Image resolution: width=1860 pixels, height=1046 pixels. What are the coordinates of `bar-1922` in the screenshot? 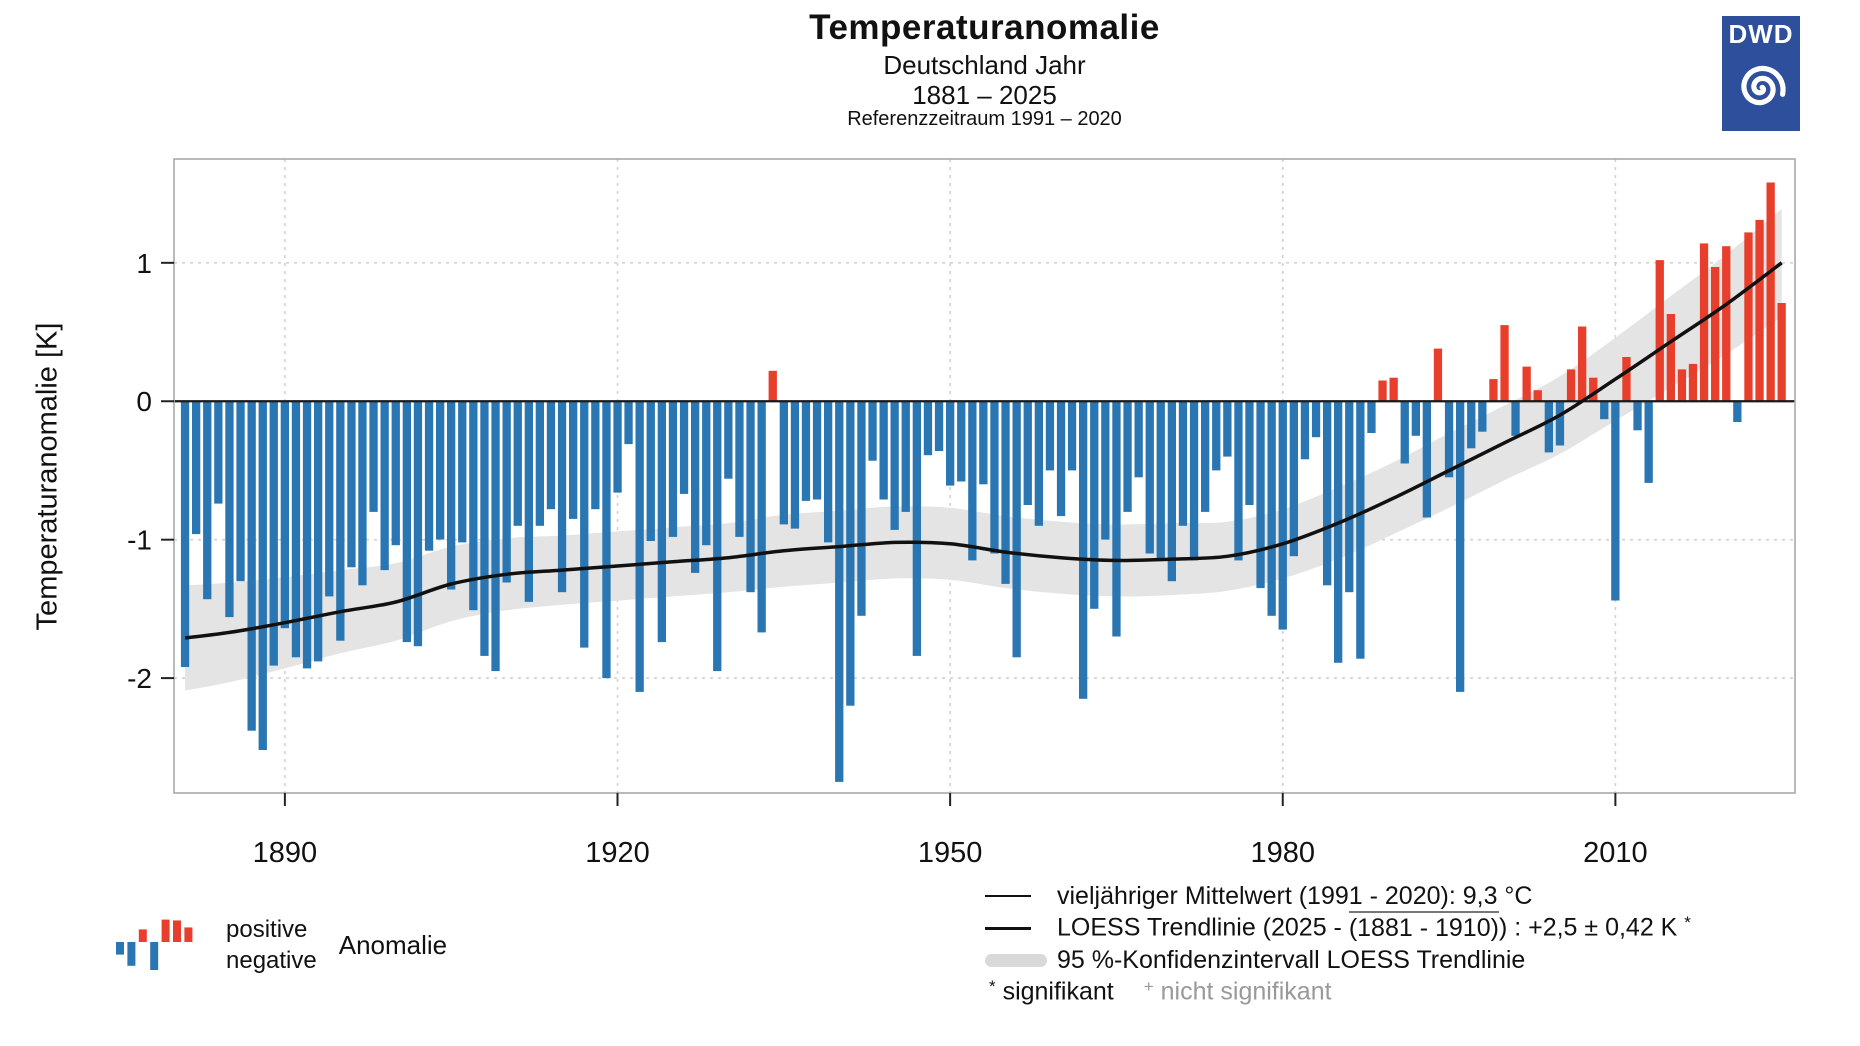 It's located at (639, 546).